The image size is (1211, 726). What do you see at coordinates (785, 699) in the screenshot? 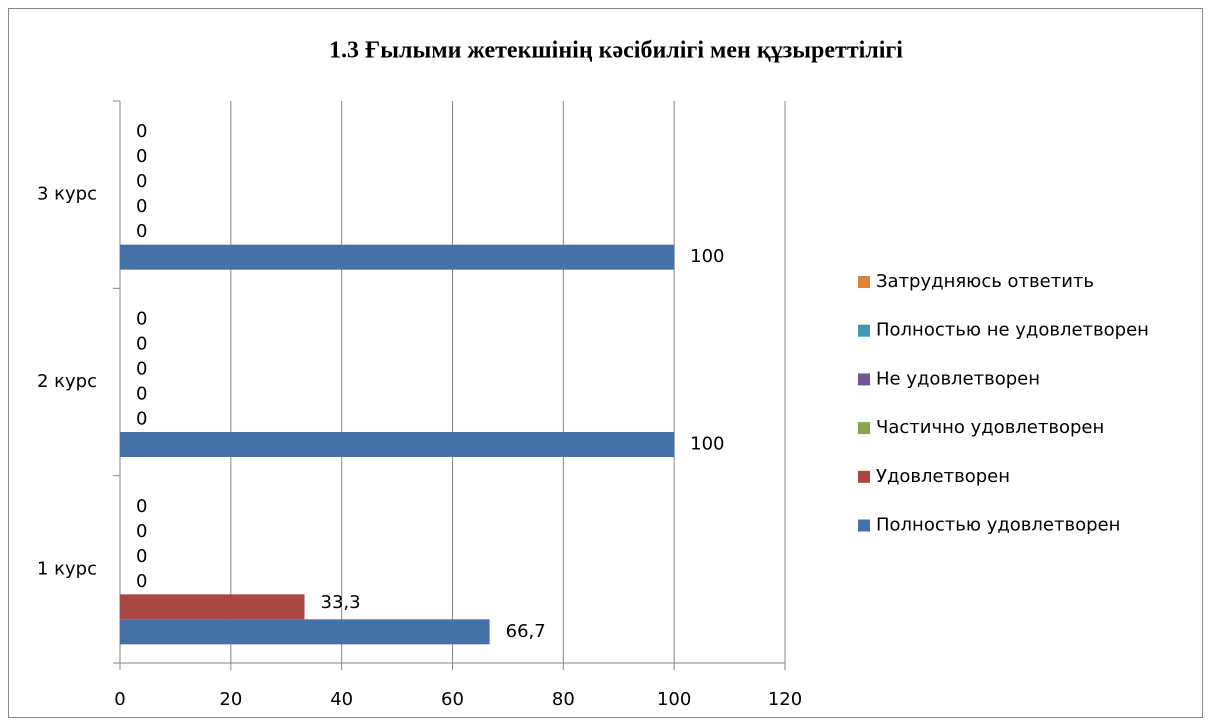
I see `x-tick-label: 120` at bounding box center [785, 699].